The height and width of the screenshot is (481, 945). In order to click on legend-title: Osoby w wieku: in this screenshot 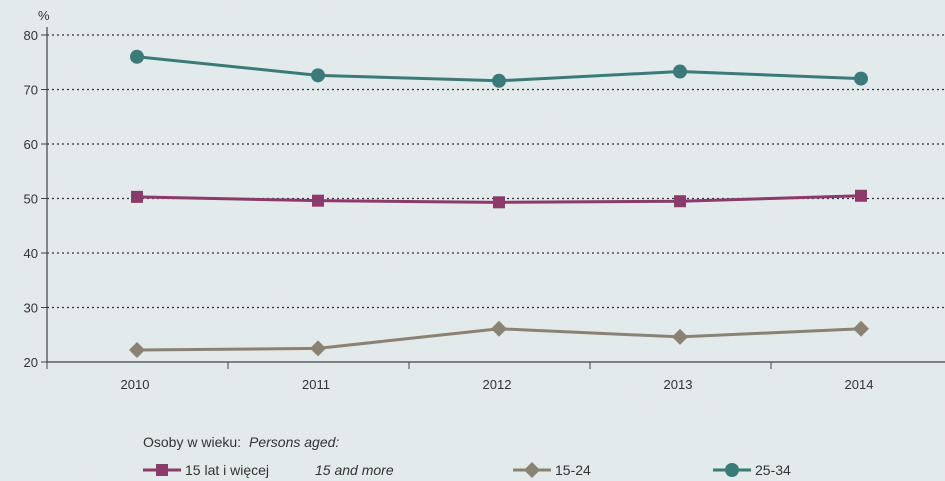, I will do `click(192, 442)`.